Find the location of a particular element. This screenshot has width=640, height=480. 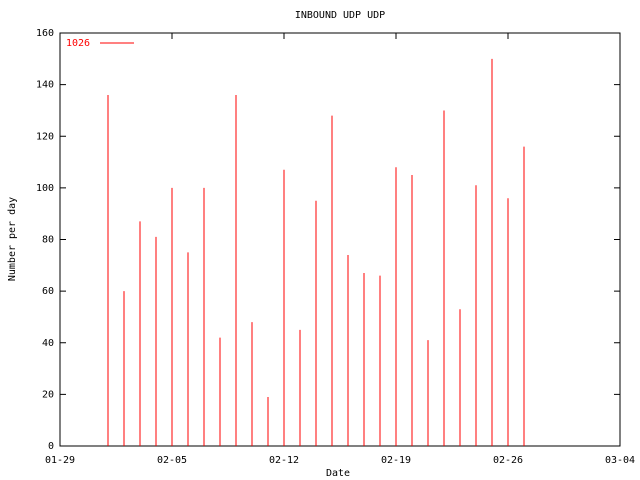

chart-title: INBOUND UDP UDP is located at coordinates (340, 15).